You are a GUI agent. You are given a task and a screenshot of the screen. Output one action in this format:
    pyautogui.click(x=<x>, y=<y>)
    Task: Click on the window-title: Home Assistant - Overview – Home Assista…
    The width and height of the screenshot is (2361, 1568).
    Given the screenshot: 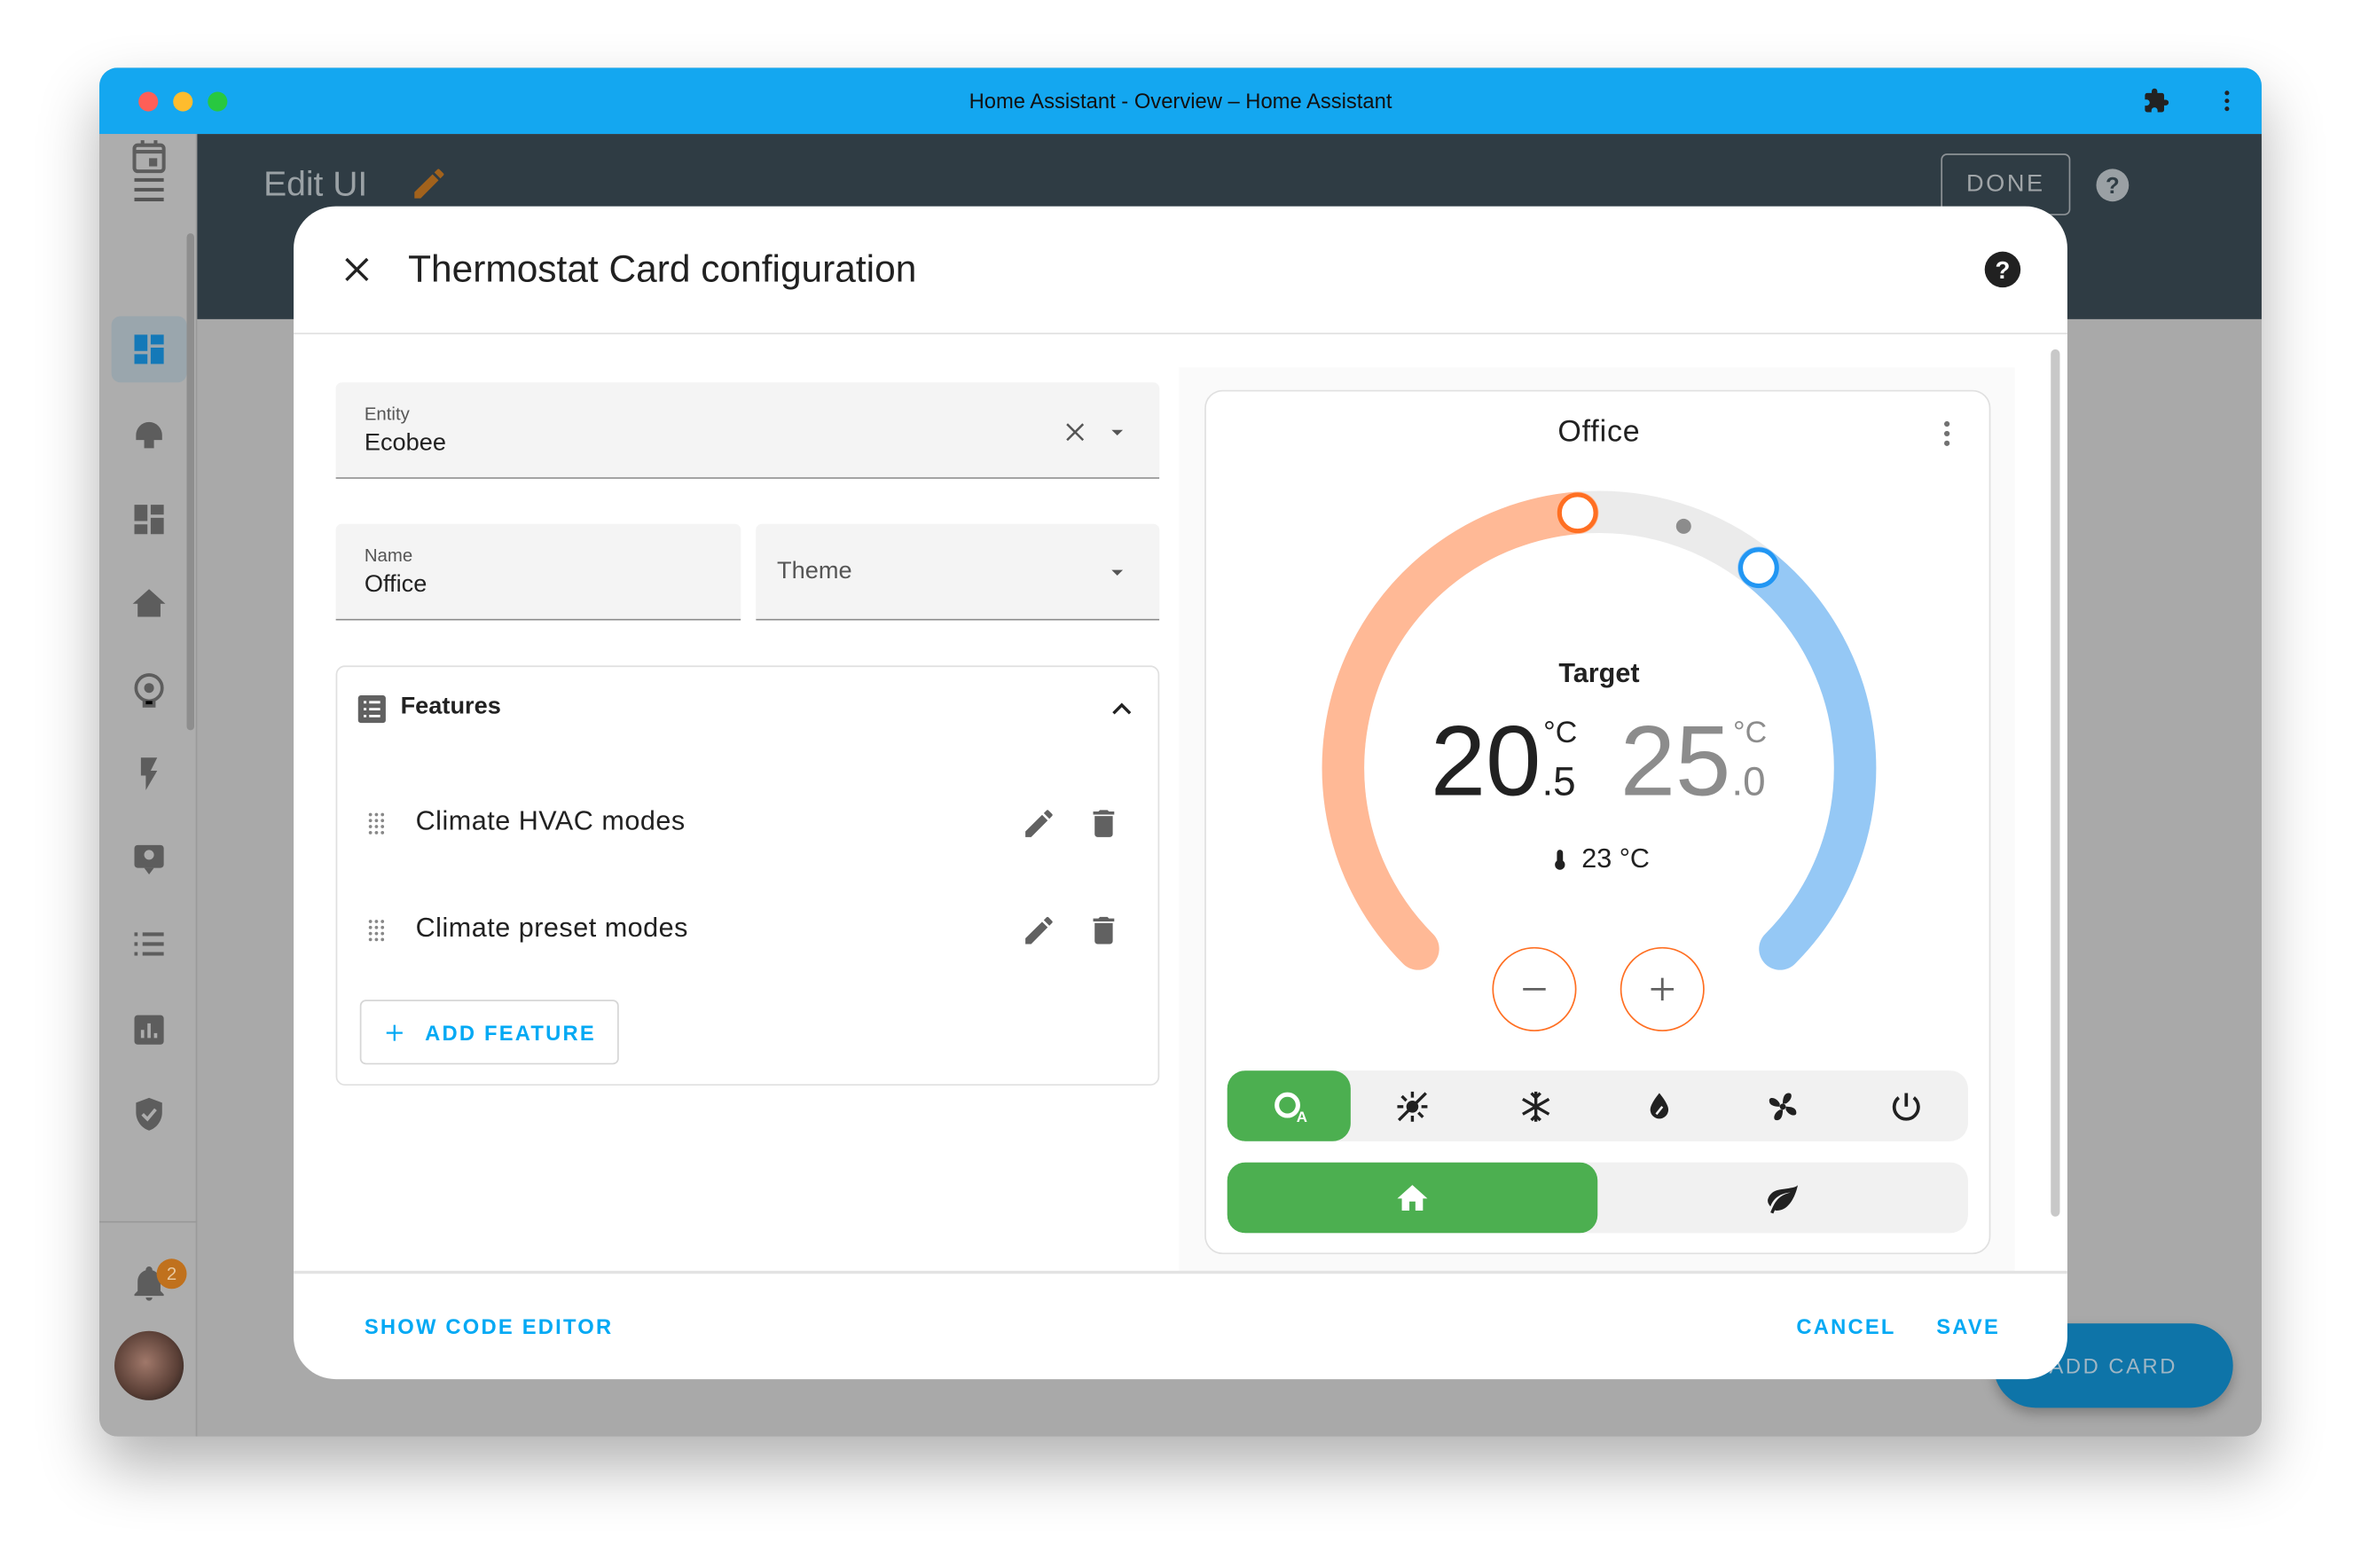 What is the action you would take?
    pyautogui.click(x=1181, y=101)
    